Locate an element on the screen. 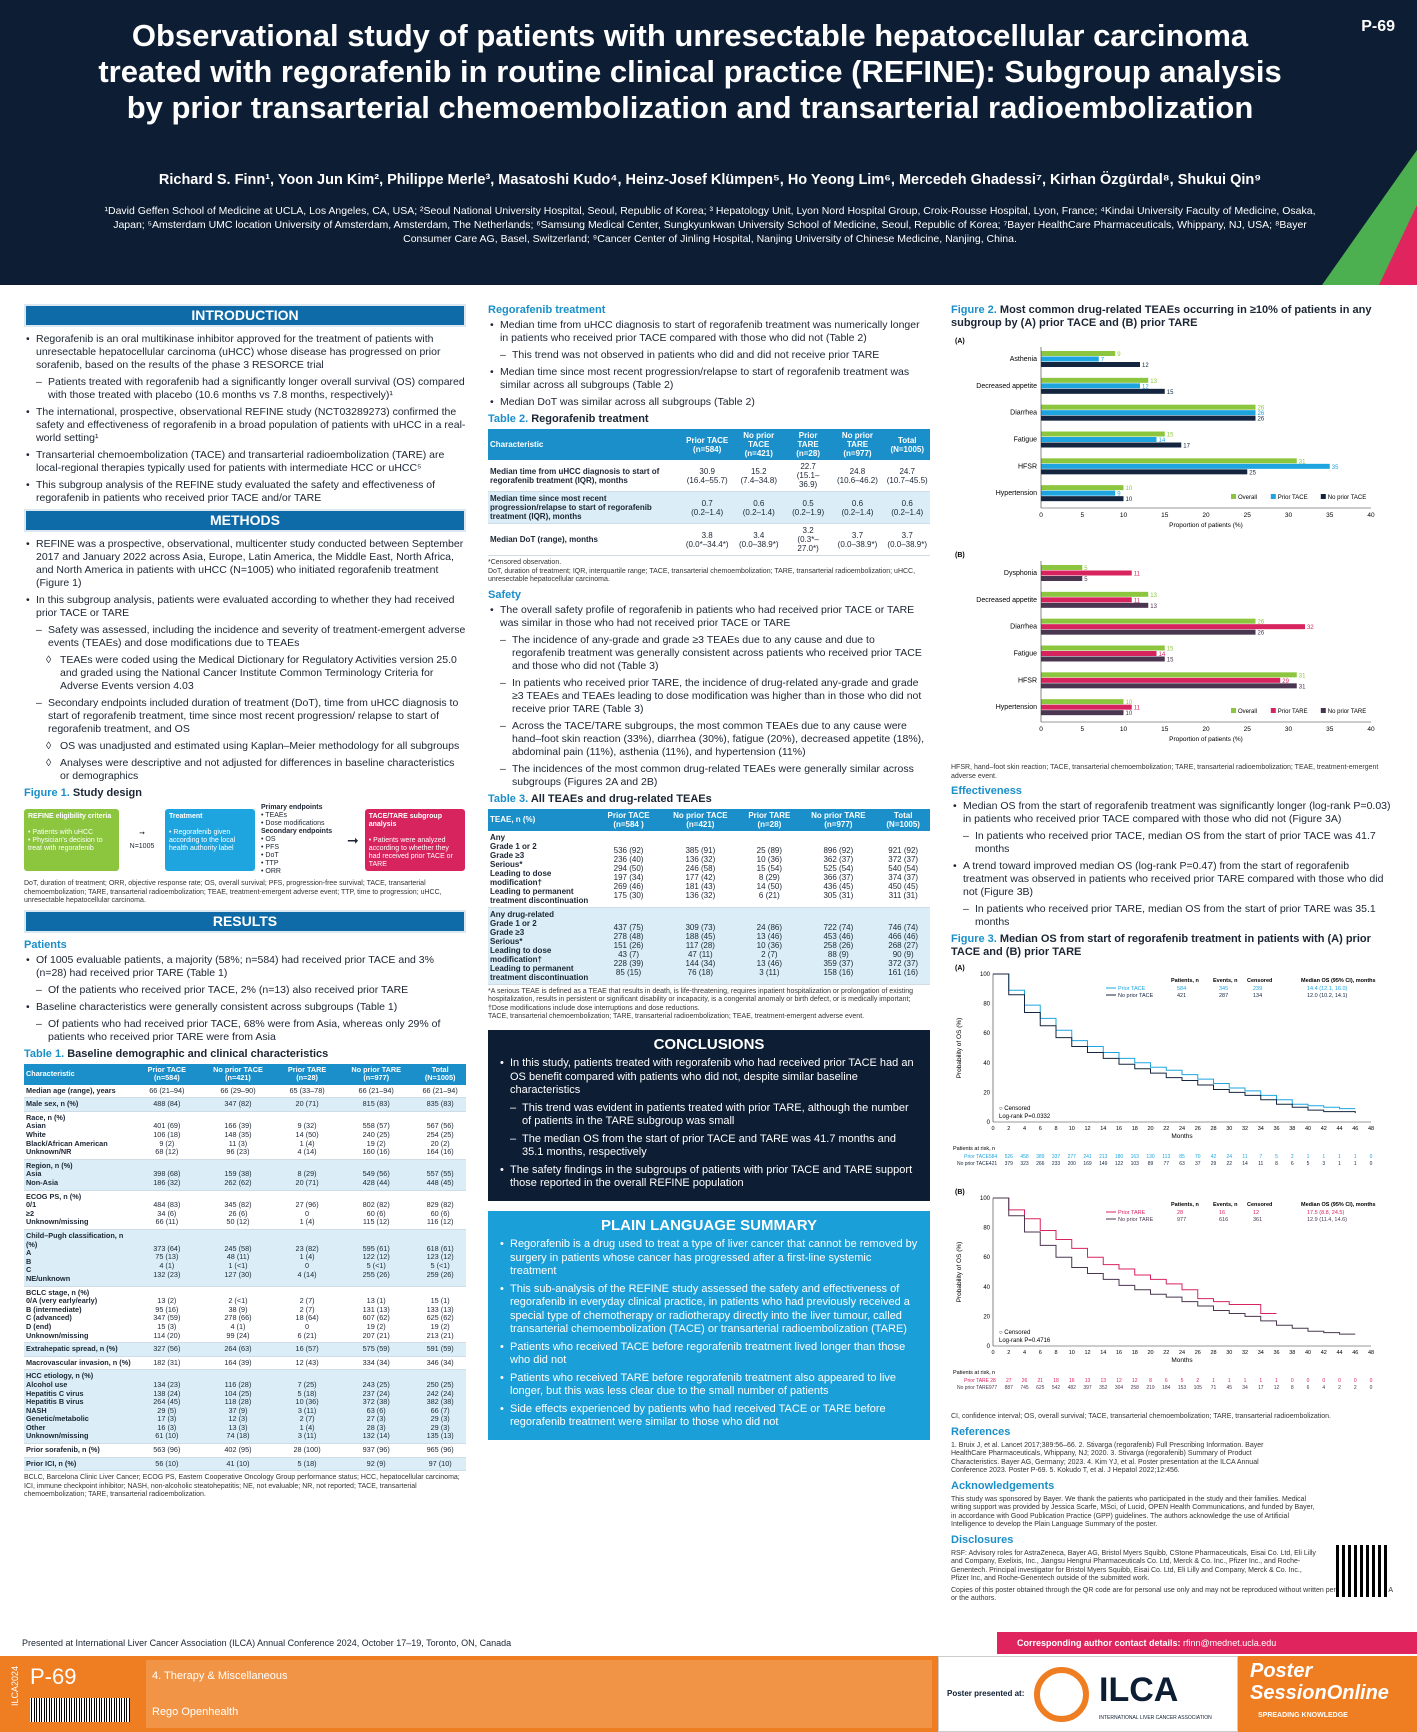 This screenshot has height=1732, width=1417. p-value: Log-rank P=0.4716 is located at coordinates (1025, 1341).